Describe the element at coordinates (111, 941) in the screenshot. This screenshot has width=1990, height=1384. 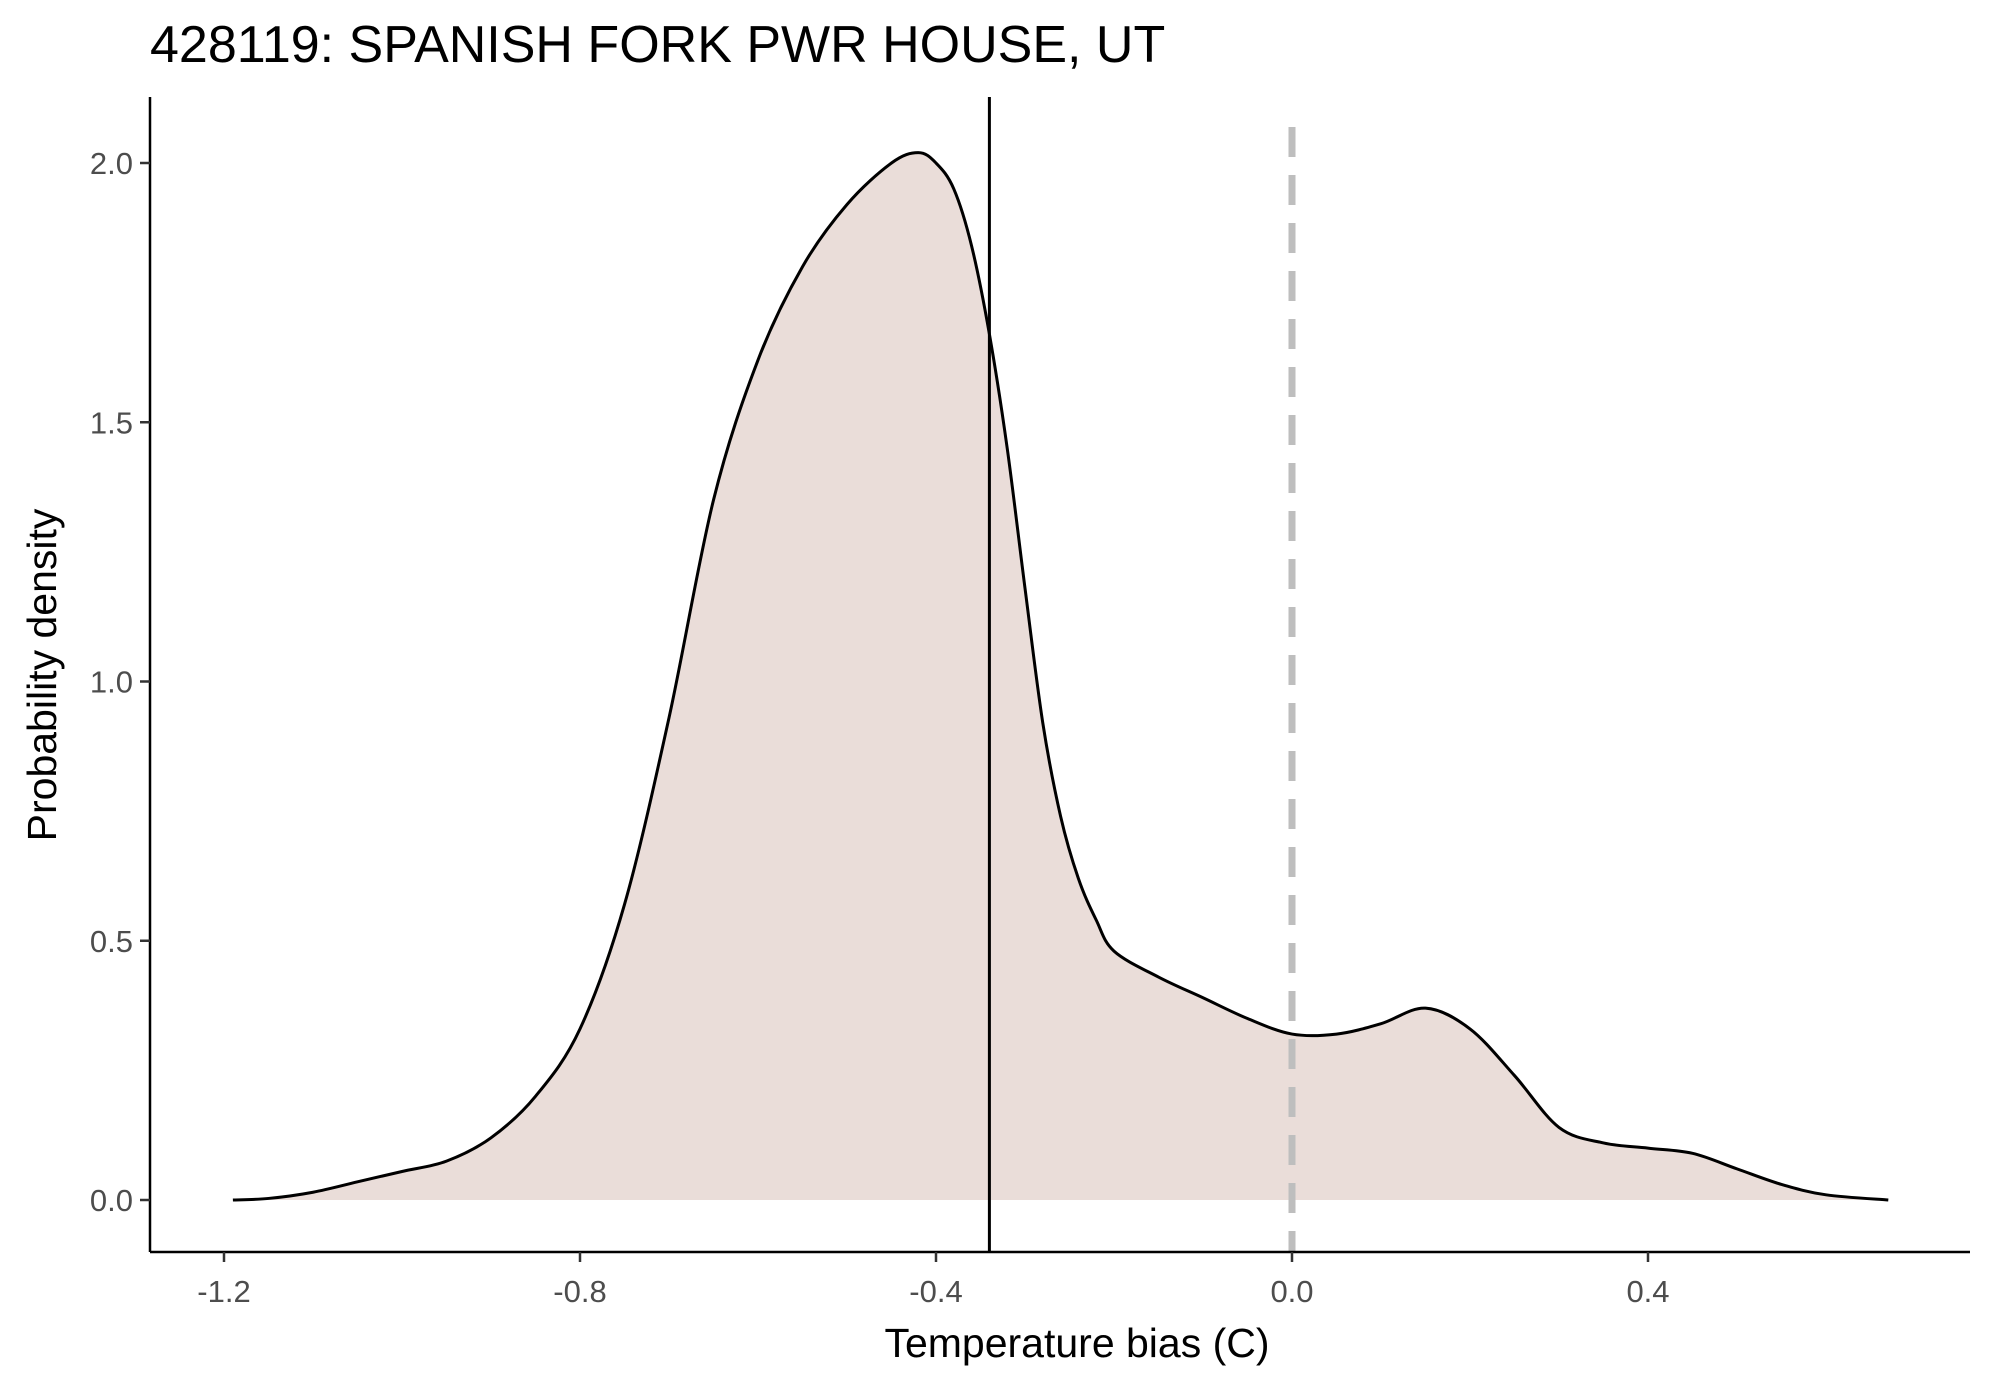
I see `y-tick-label: 0.5` at that location.